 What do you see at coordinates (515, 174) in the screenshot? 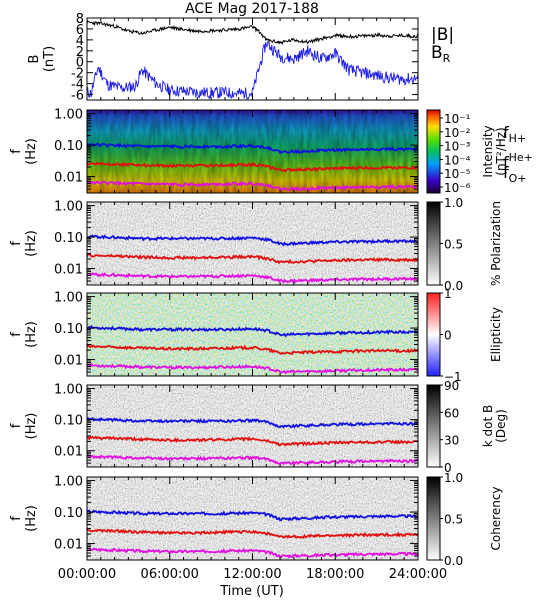
I see `legend-f-o: fO+` at bounding box center [515, 174].